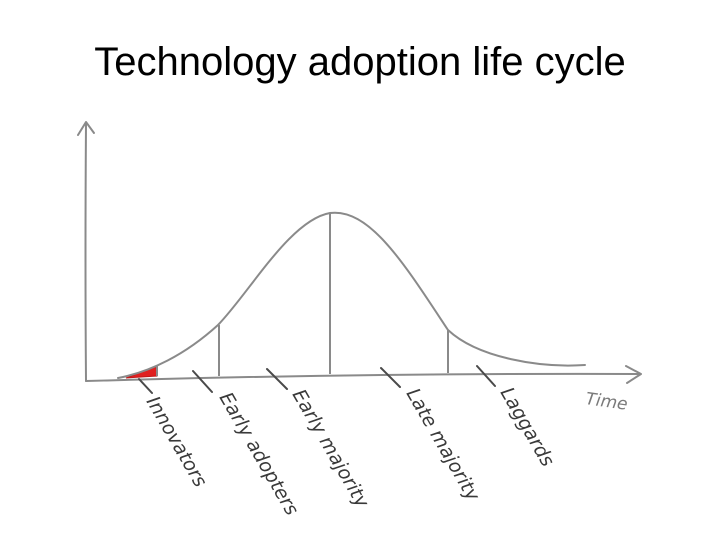 This screenshot has width=720, height=540. I want to click on leader-laggards, so click(486, 376).